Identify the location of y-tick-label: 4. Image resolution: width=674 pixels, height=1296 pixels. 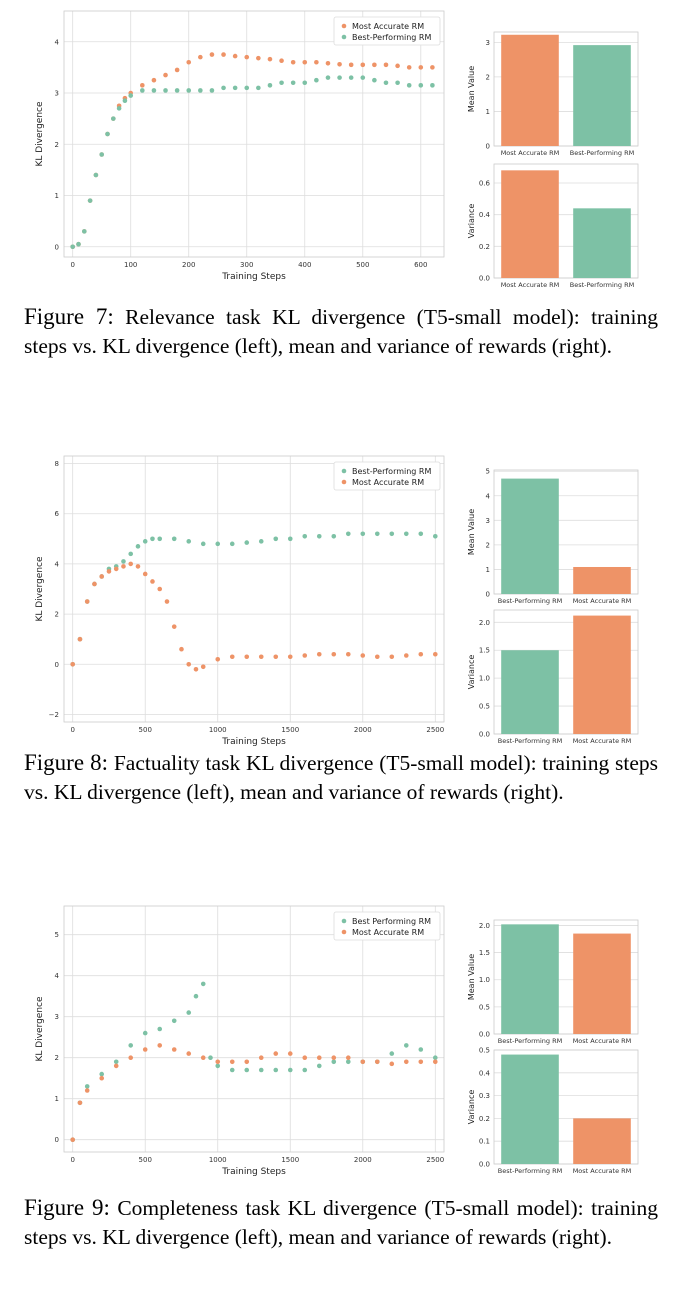
(57, 42).